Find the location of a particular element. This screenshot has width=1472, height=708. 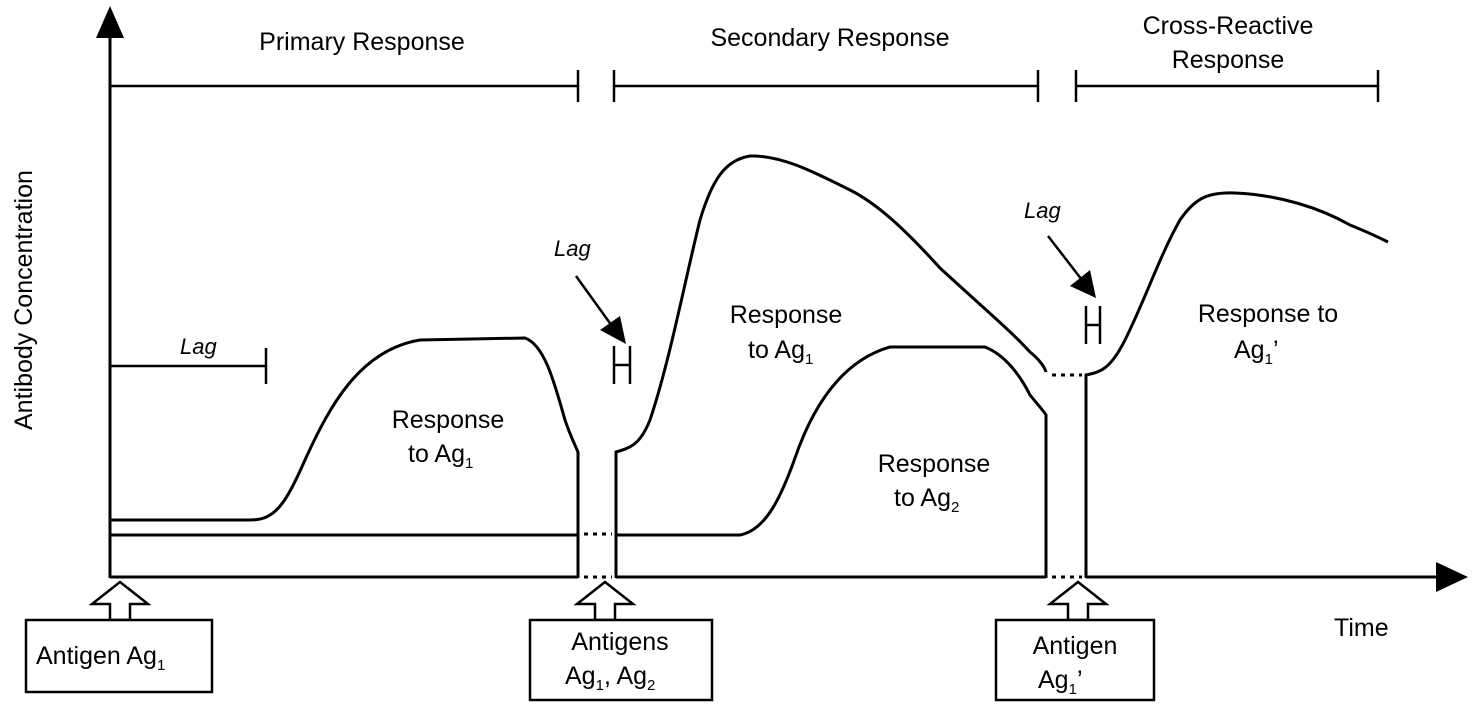

antigen-2-arrow is located at coordinates (605, 601).